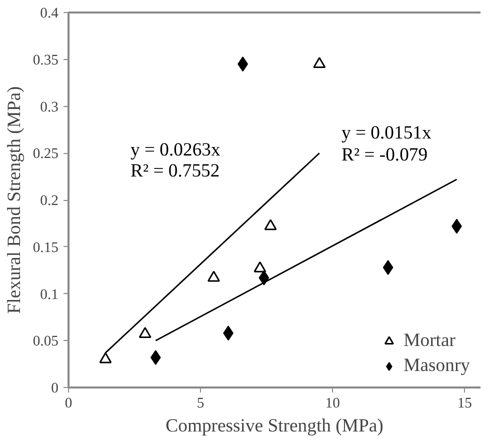 The height and width of the screenshot is (439, 495). What do you see at coordinates (175, 150) in the screenshot?
I see `annotation: y = 0.0263x` at bounding box center [175, 150].